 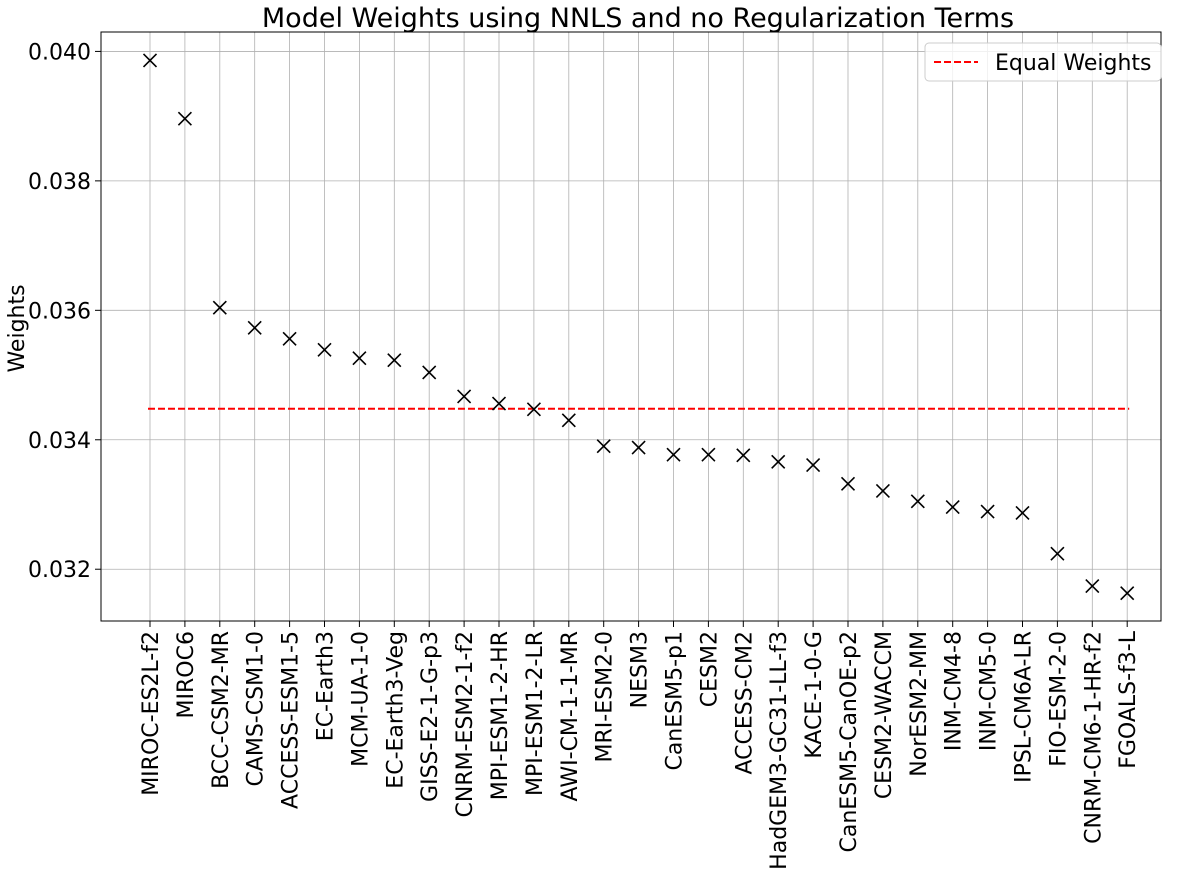 What do you see at coordinates (17, 328) in the screenshot?
I see `y-axis-label: Weights` at bounding box center [17, 328].